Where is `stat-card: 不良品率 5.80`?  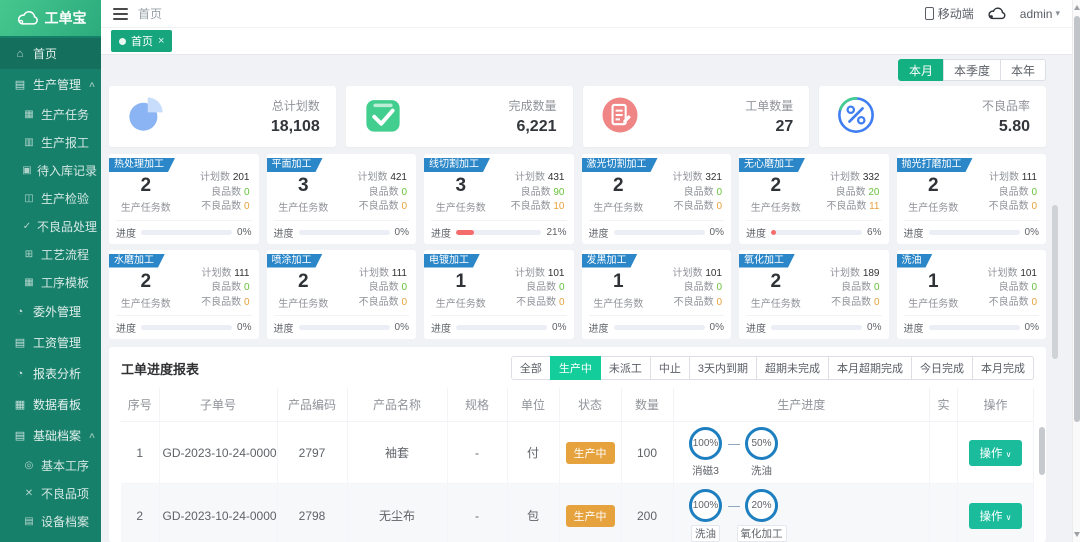 stat-card: 不良品率 5.80 is located at coordinates (932, 116).